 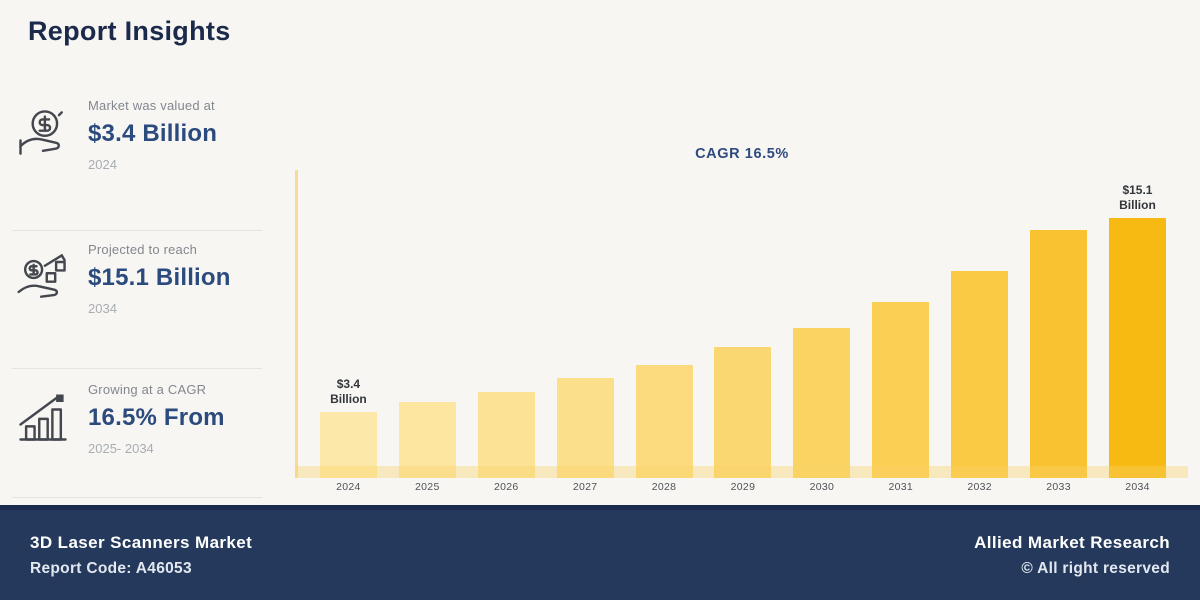 I want to click on stat-period: 2024, so click(x=102, y=164).